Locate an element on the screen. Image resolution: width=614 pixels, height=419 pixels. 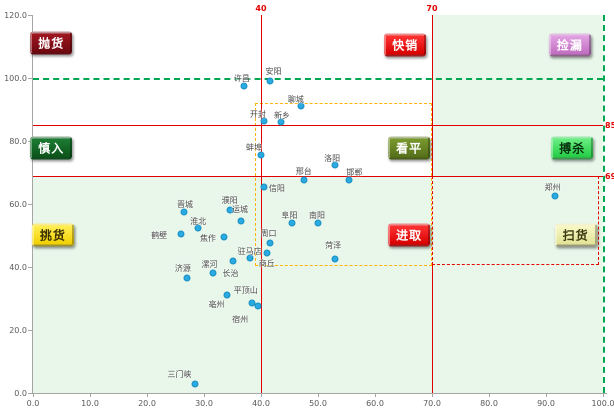
point-label: 聊城 is located at coordinates (295, 100).